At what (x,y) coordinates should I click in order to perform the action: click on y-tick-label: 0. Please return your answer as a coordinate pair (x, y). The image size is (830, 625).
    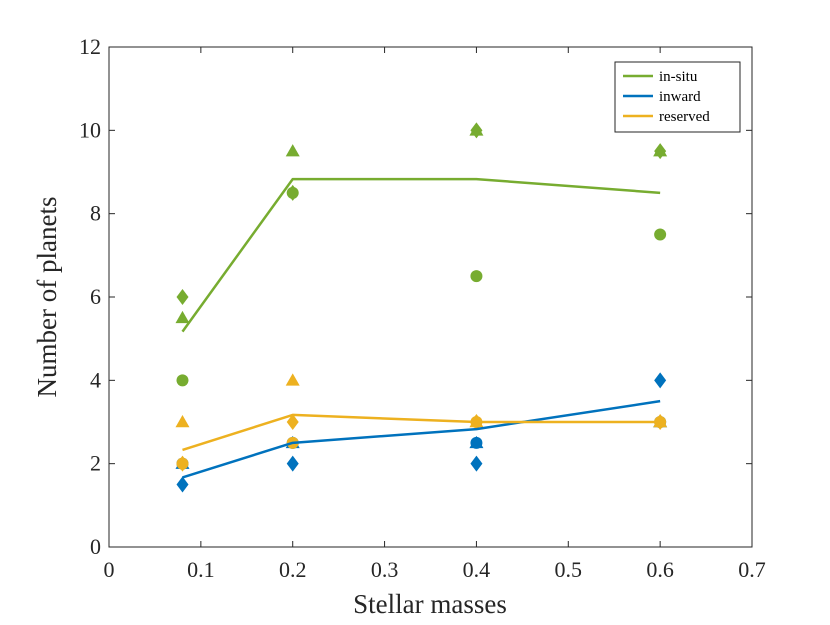
    Looking at the image, I should click on (95, 546).